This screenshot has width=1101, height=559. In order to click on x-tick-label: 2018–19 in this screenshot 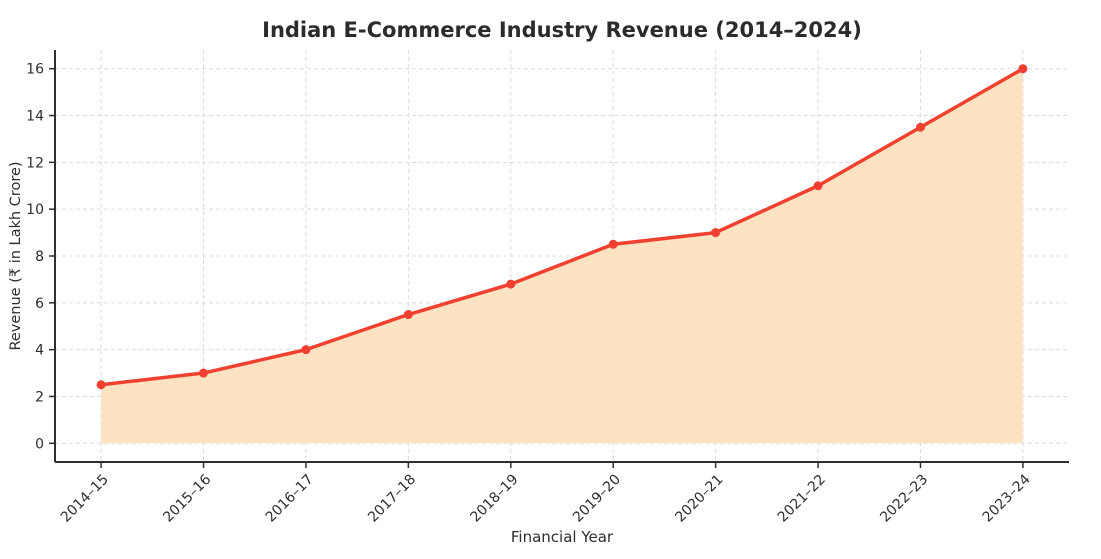, I will do `click(495, 499)`.